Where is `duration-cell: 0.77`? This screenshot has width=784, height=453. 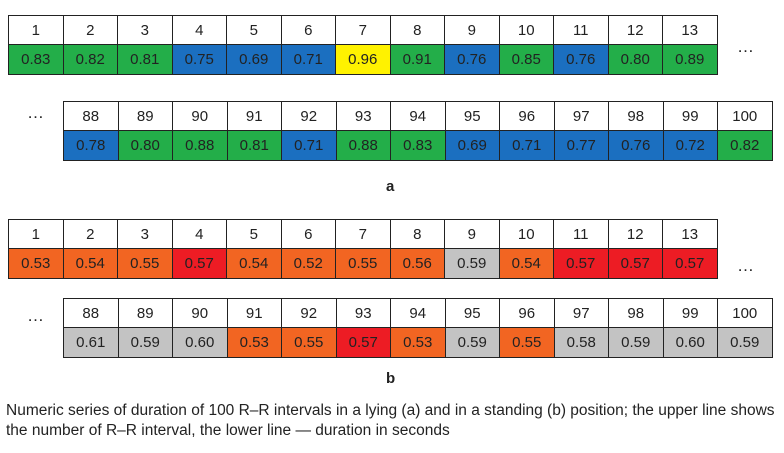
duration-cell: 0.77 is located at coordinates (581, 146).